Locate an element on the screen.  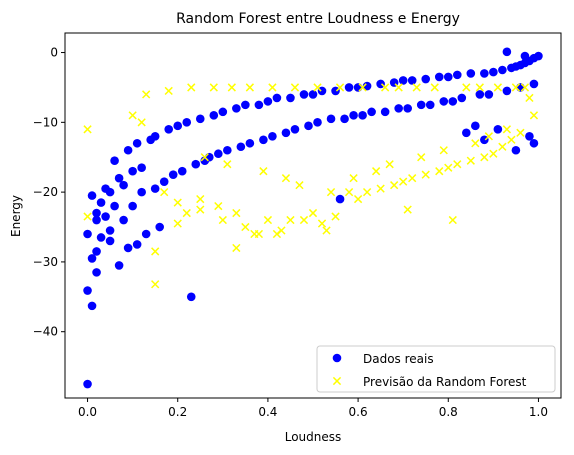
x-tick-label: 0.4 is located at coordinates (267, 412).